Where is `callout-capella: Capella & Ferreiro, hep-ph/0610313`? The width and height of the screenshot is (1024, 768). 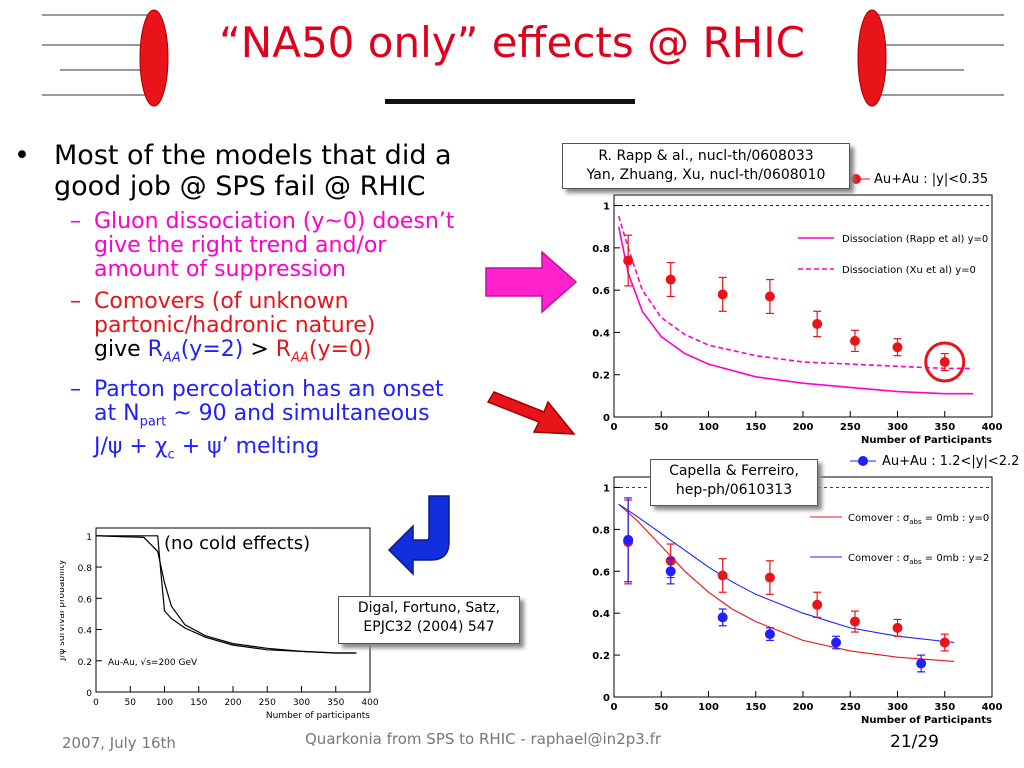
callout-capella: Capella & Ferreiro, hep-ph/0610313 is located at coordinates (734, 482).